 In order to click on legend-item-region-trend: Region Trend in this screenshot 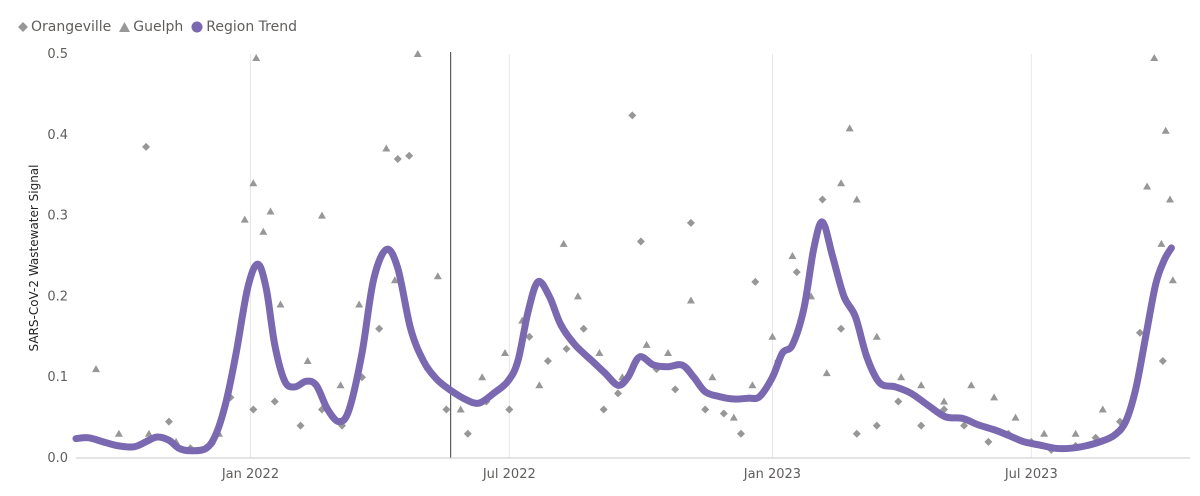, I will do `click(244, 27)`.